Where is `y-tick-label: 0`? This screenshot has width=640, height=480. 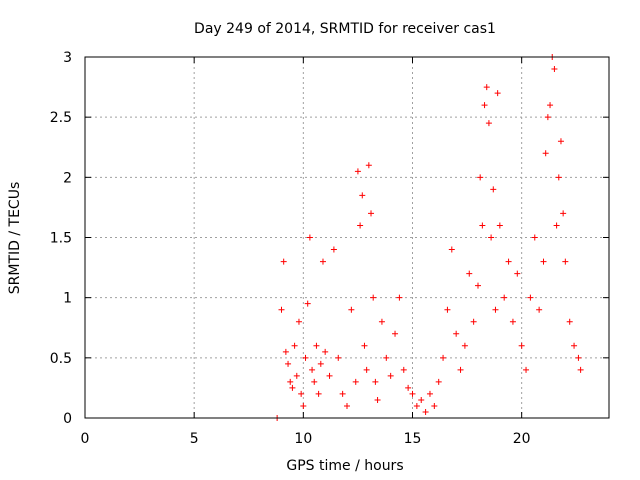
y-tick-label: 0 is located at coordinates (67, 419).